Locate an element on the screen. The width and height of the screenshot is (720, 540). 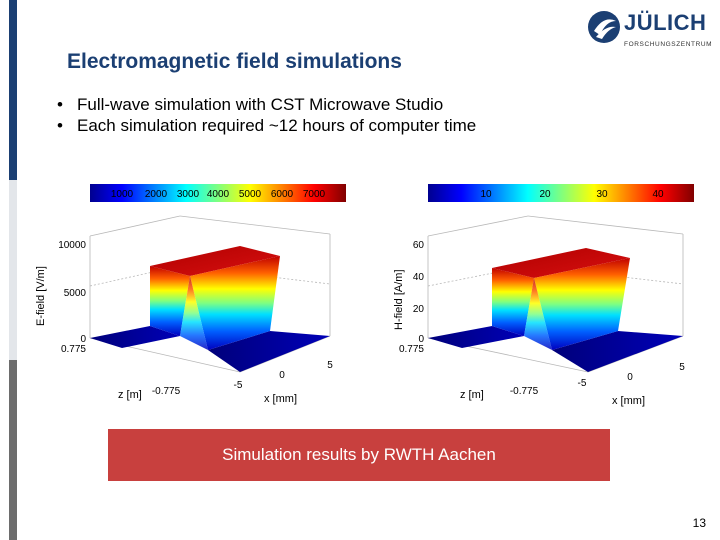
logo-subtitle: FORSCHUNGSZENTRUM is located at coordinates (668, 44).